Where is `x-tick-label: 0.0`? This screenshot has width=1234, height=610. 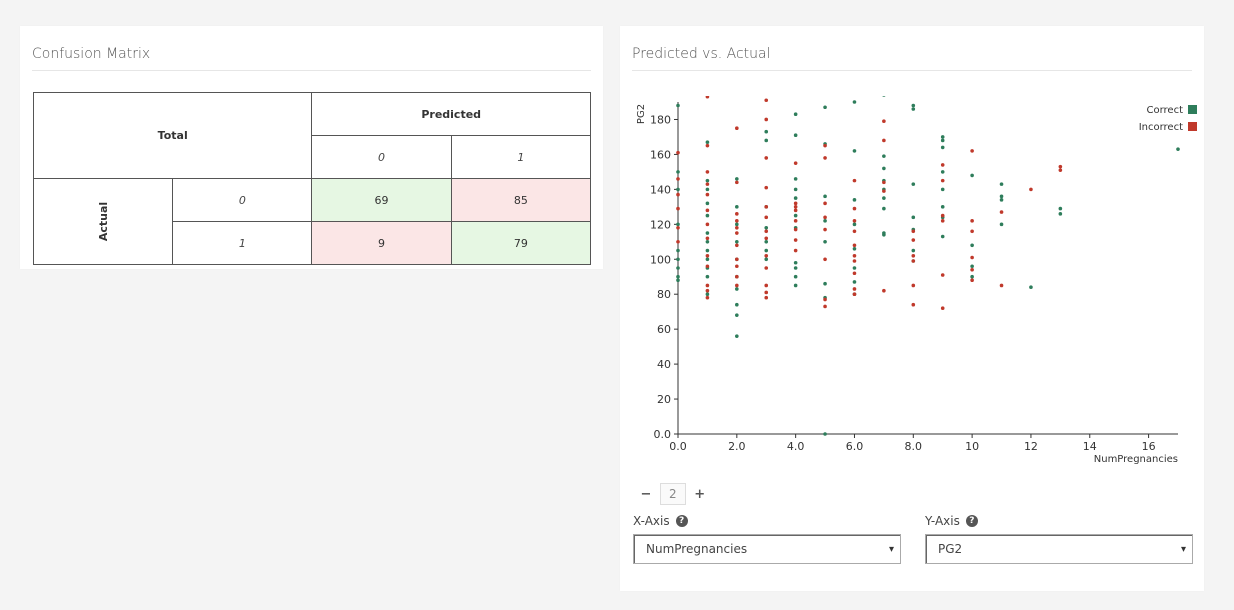 x-tick-label: 0.0 is located at coordinates (678, 446).